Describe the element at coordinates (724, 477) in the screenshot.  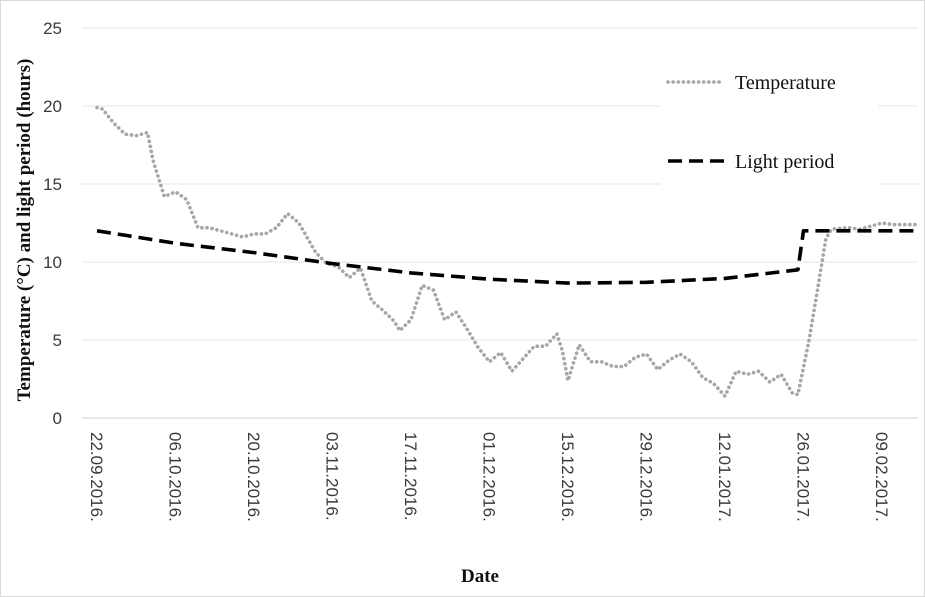
I see `x-tick-label: 12.01.2017.` at that location.